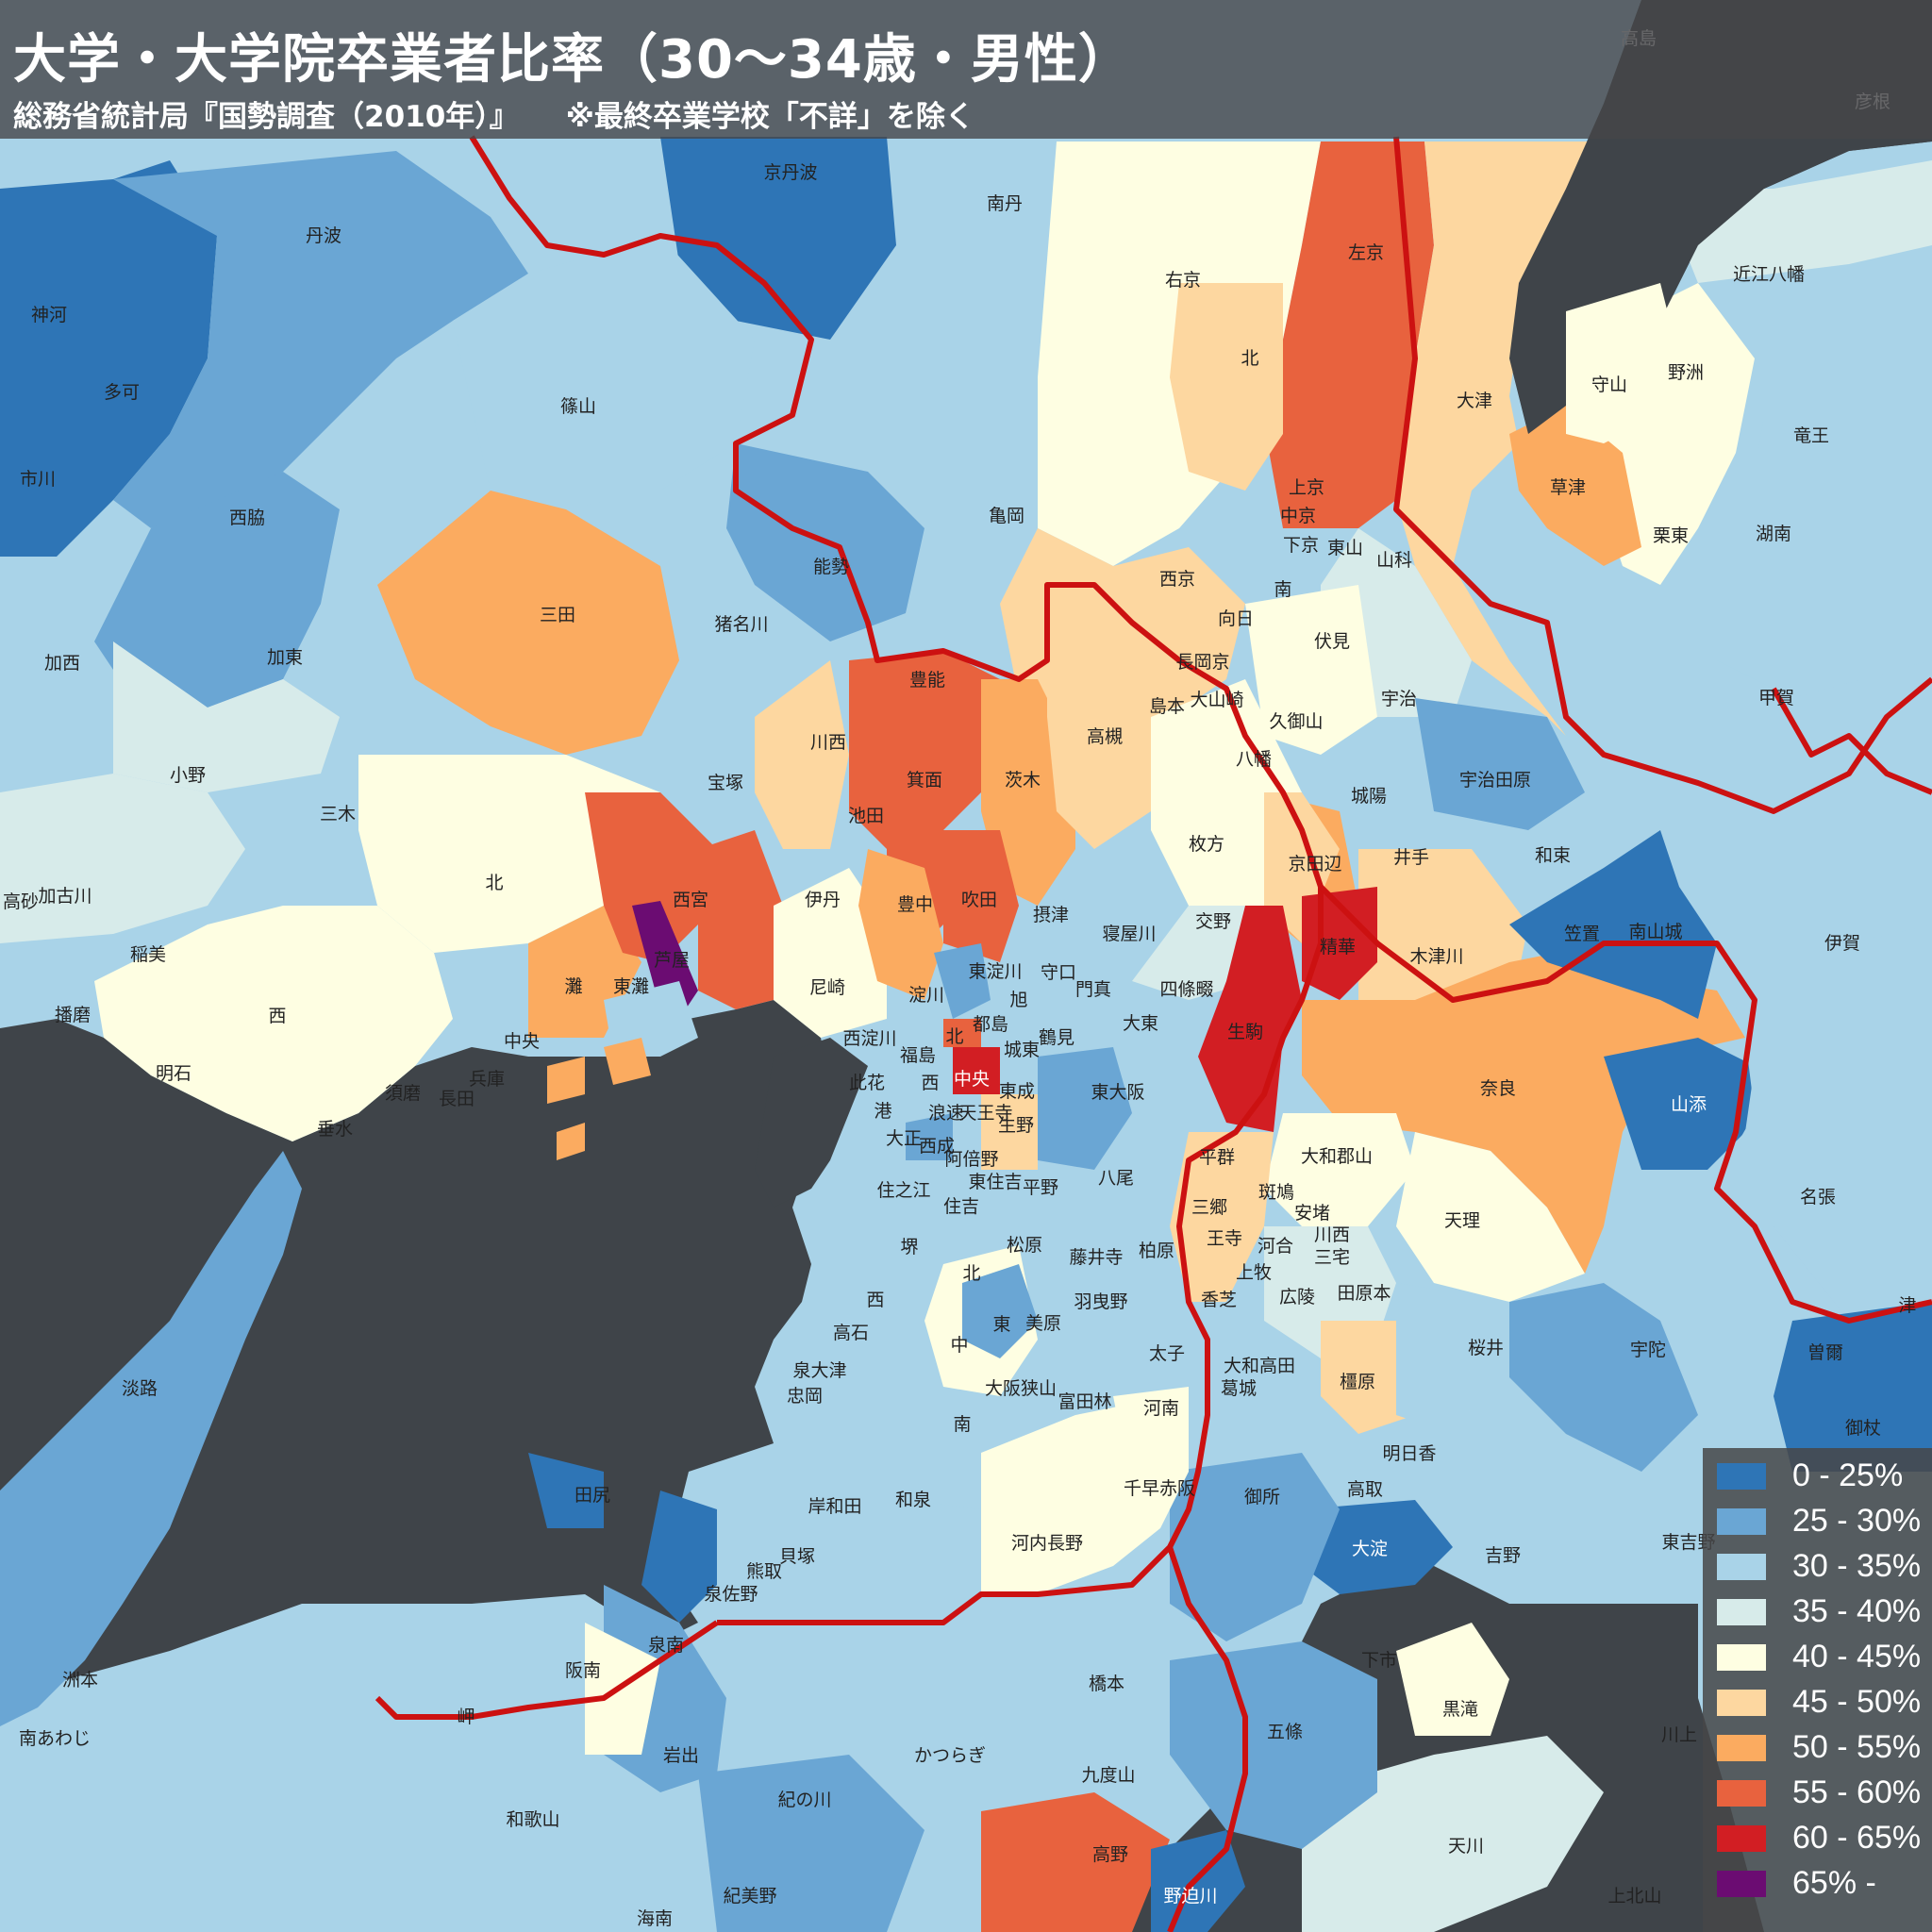  I want to click on label-ichikawa: 市川, so click(38, 480).